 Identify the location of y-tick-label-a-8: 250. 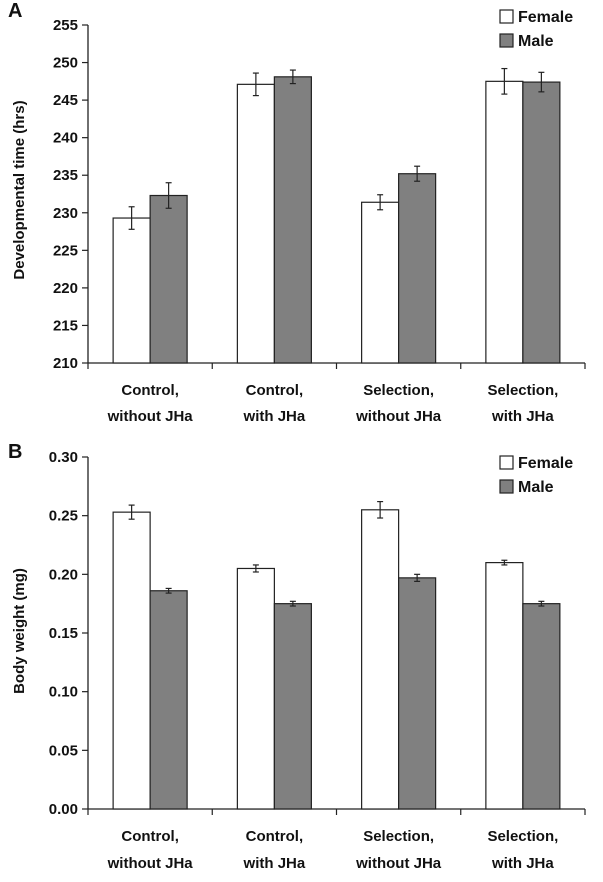
(65, 63).